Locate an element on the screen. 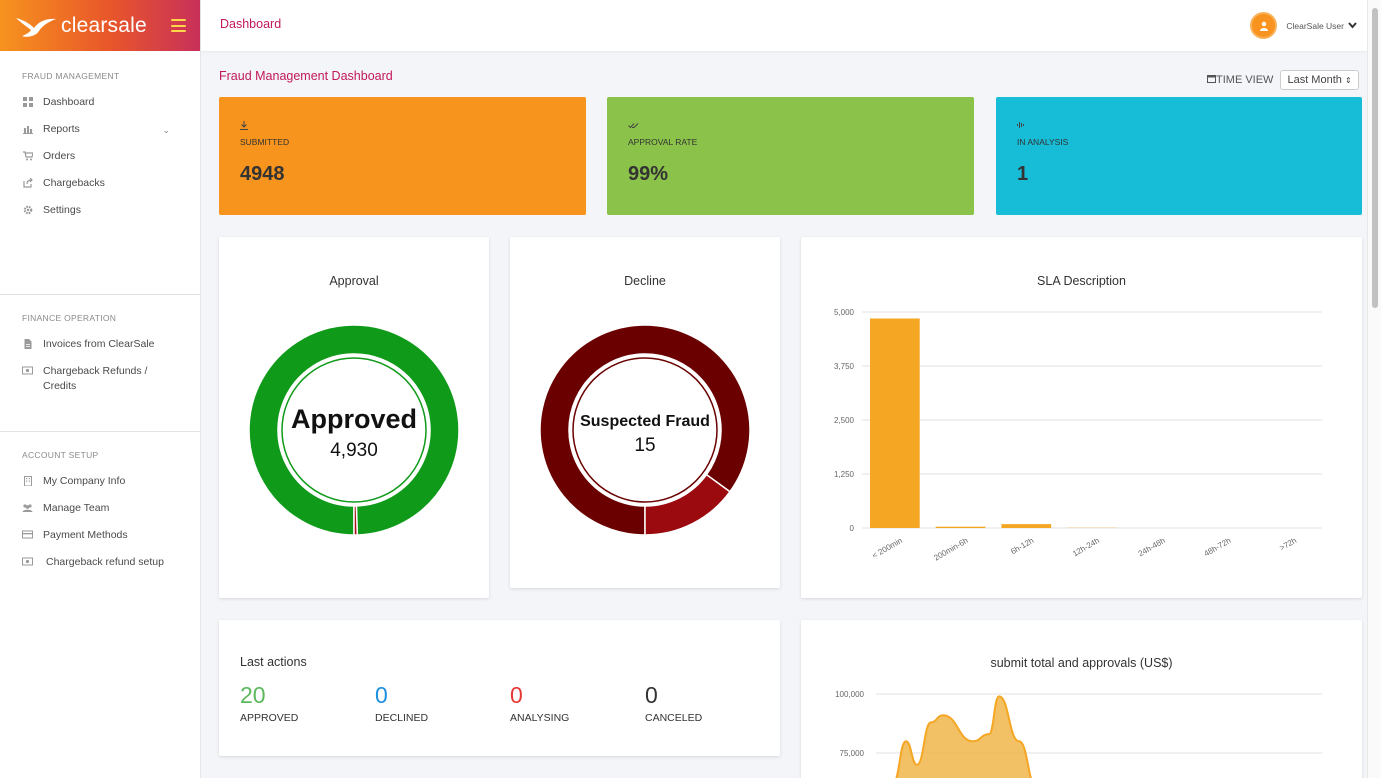  top-bar: Dashboard ClearSale User is located at coordinates (784, 25).